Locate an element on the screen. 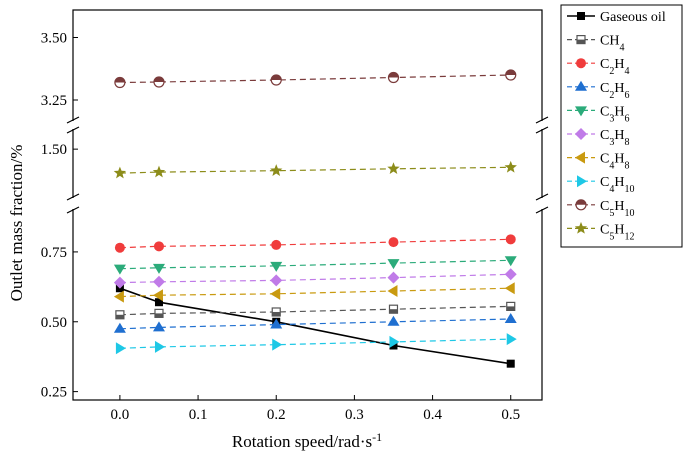  legend-item: C3H6 is located at coordinates (598, 114).